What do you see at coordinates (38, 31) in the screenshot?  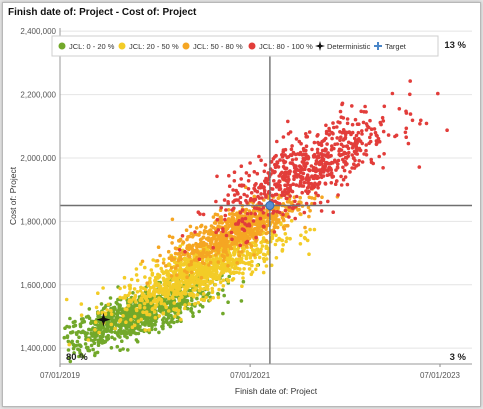 I see `y-tick-label: 2,400,000` at bounding box center [38, 31].